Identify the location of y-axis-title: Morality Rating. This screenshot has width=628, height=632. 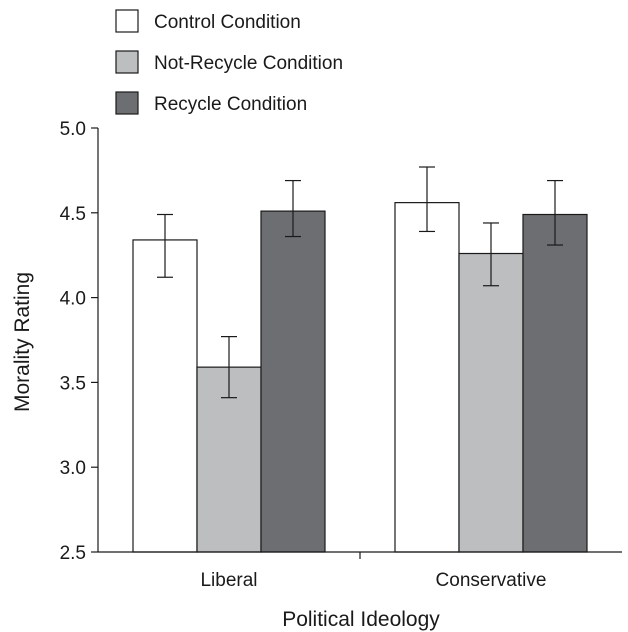
(22, 342).